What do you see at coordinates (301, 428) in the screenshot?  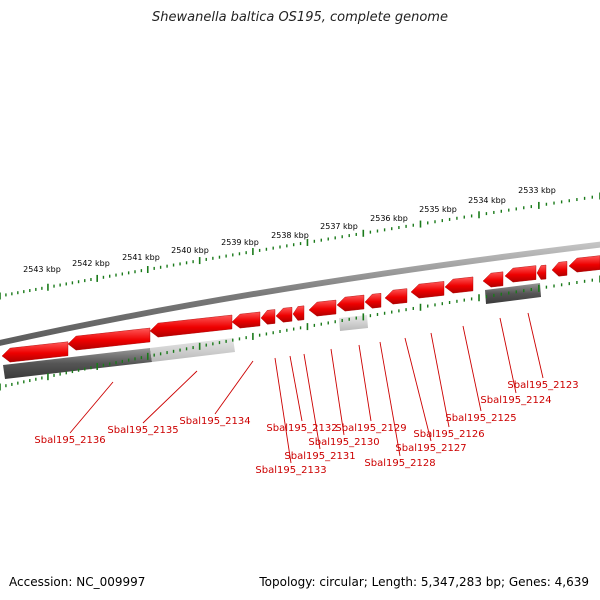 I see `gene-label: Sbal195_2132` at bounding box center [301, 428].